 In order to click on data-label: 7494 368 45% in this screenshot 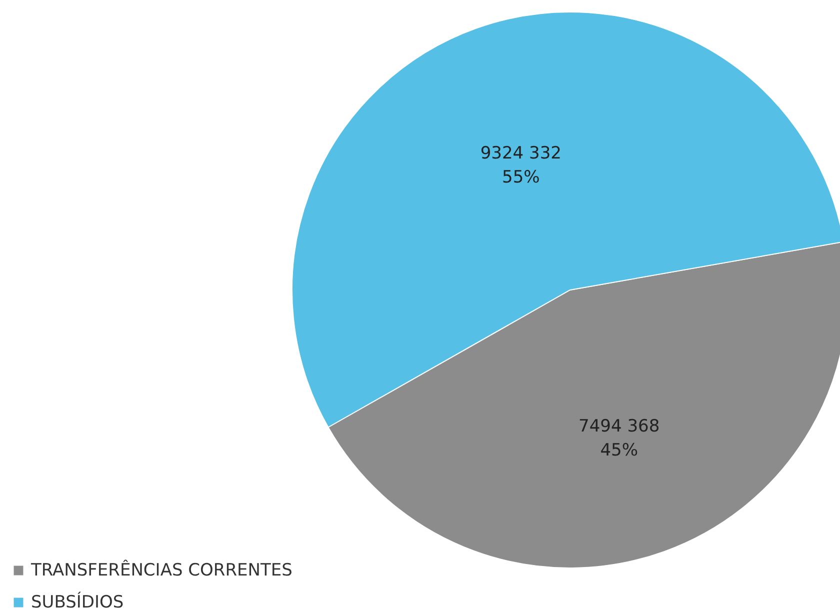, I will do `click(619, 438)`.